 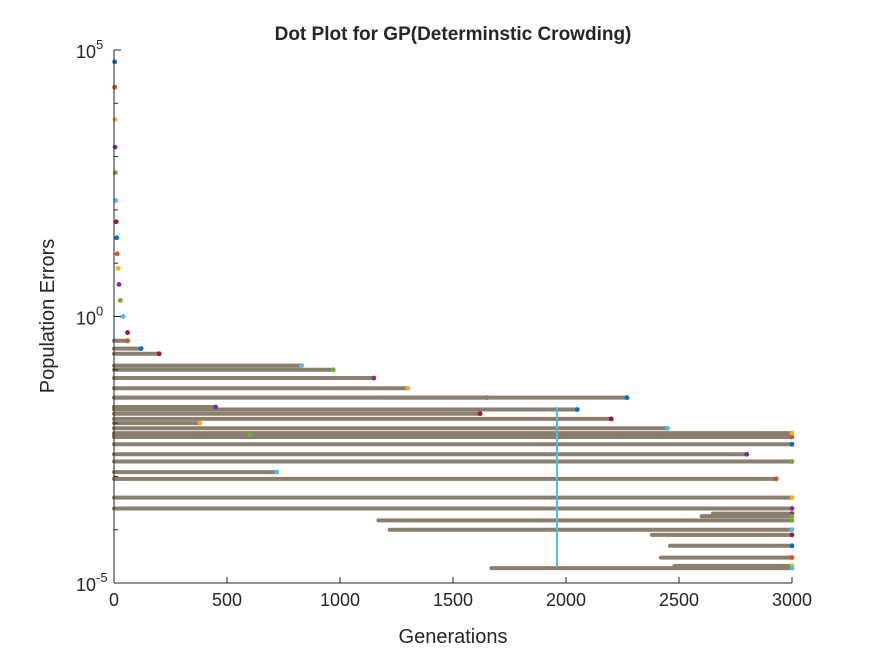 I want to click on x-tick-label-1: 500, so click(x=227, y=600).